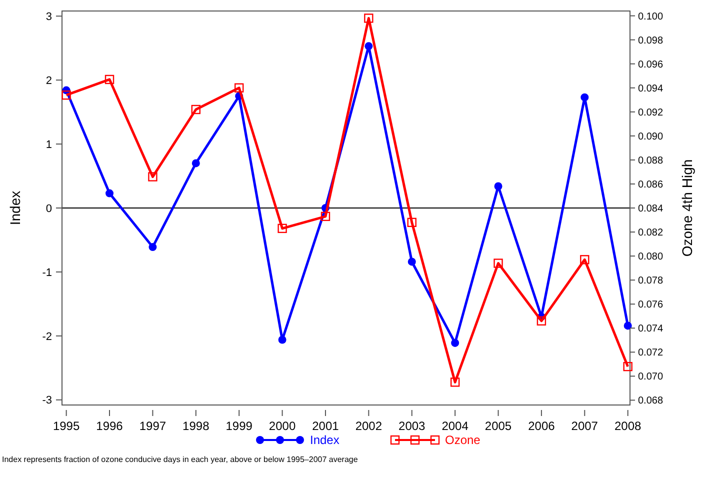 The image size is (702, 485). What do you see at coordinates (196, 426) in the screenshot?
I see `x-tick-label: 1998` at bounding box center [196, 426].